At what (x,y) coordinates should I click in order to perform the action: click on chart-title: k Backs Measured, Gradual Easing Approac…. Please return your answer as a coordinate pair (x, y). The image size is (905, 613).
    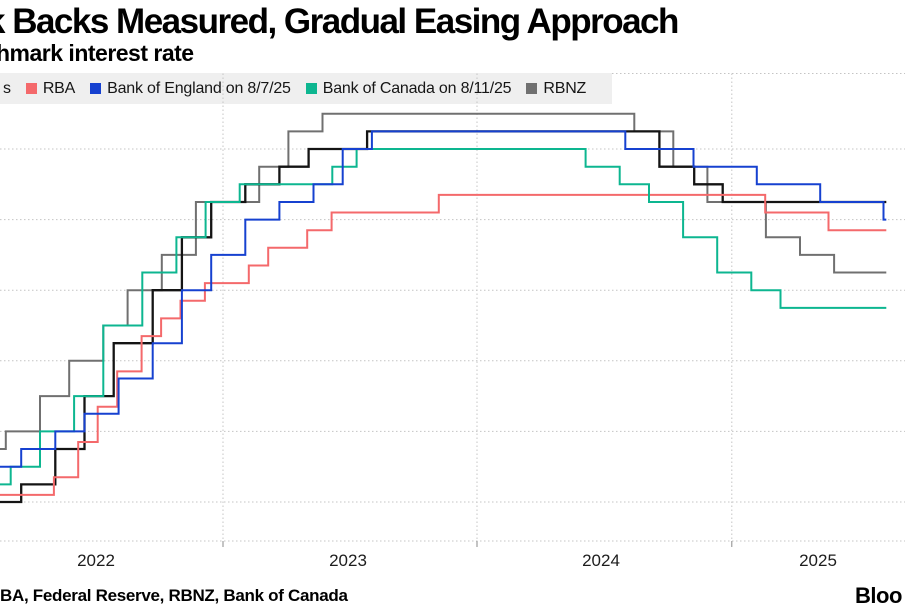
    Looking at the image, I should click on (339, 21).